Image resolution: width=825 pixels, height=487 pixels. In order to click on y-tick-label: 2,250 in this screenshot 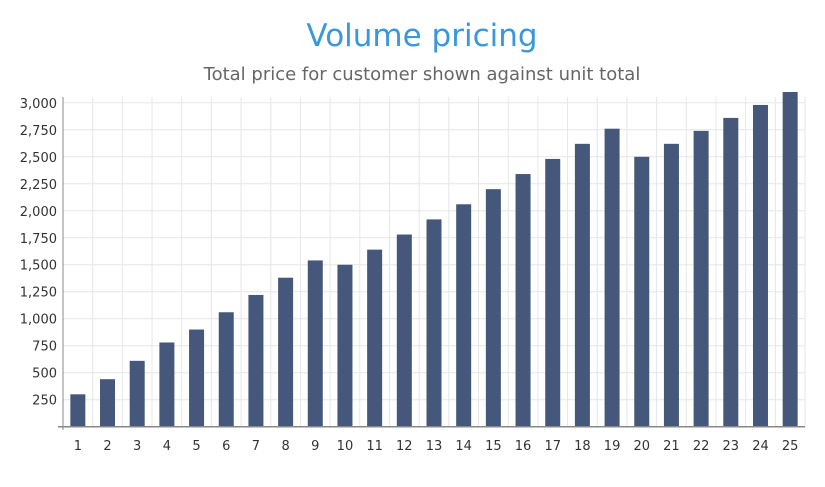, I will do `click(38, 185)`.